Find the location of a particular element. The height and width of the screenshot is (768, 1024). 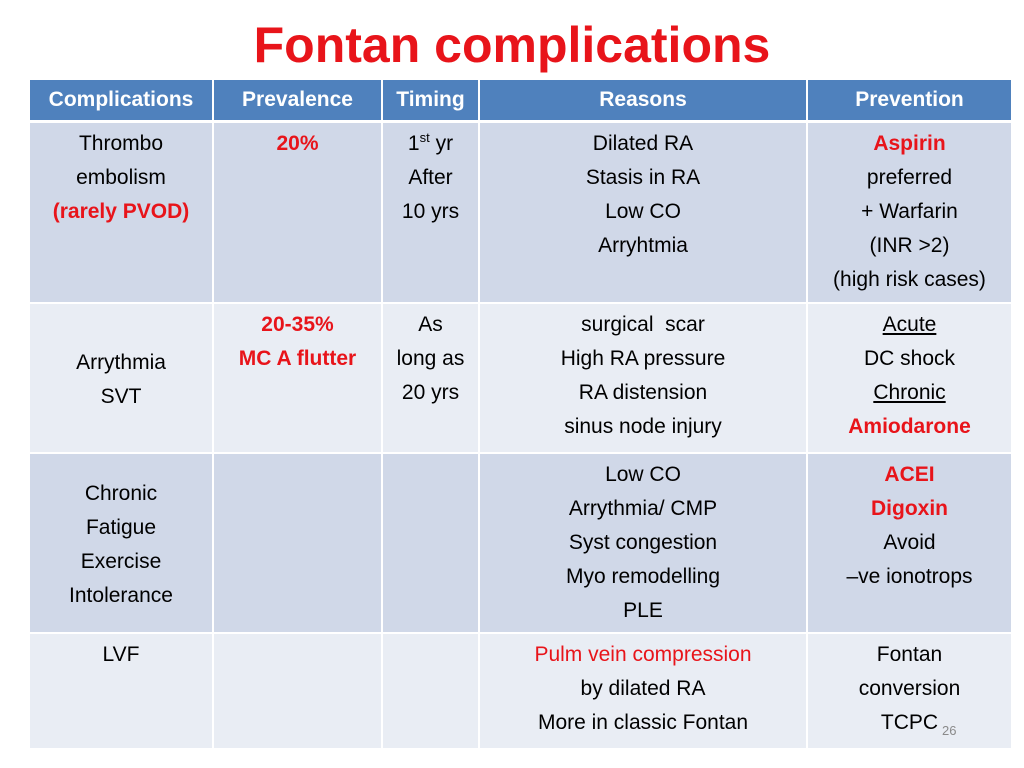

cell-line: surgical scar is located at coordinates (643, 324).